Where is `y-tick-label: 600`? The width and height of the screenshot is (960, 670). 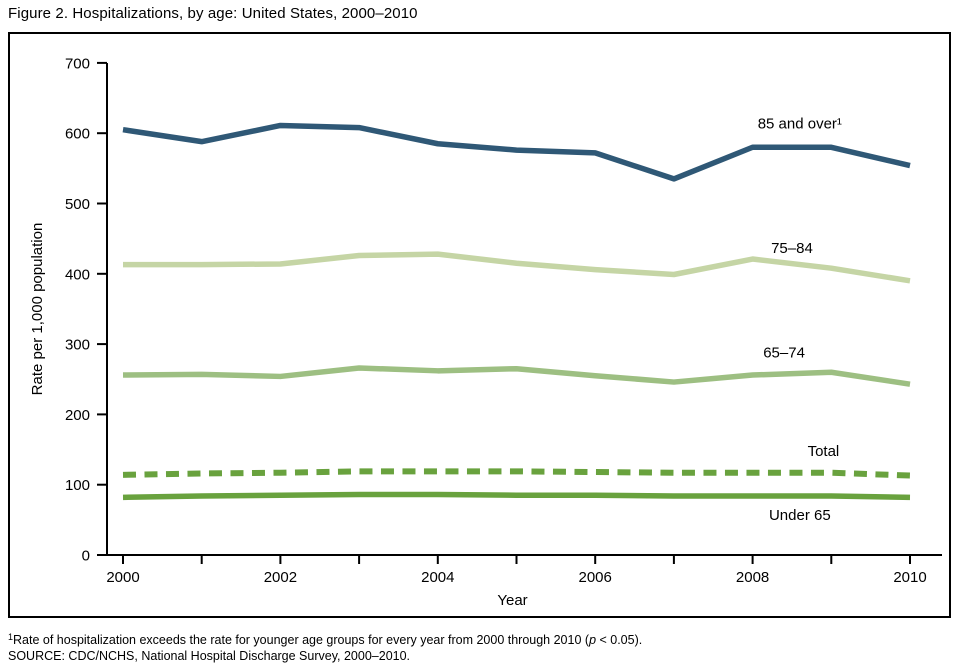 y-tick-label: 600 is located at coordinates (77, 134).